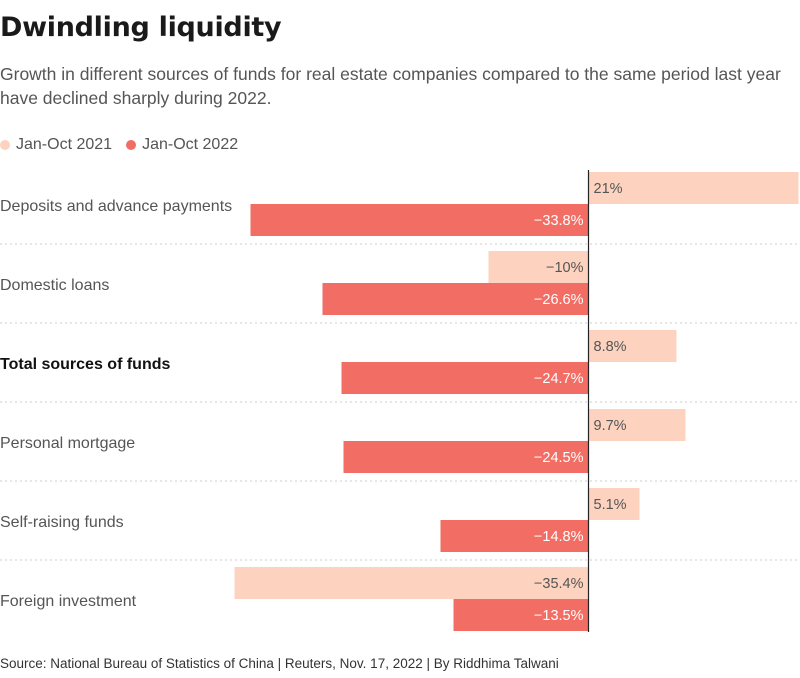  I want to click on legend: Jan-Oct 2021 Jan-Oct 2022, so click(126, 145).